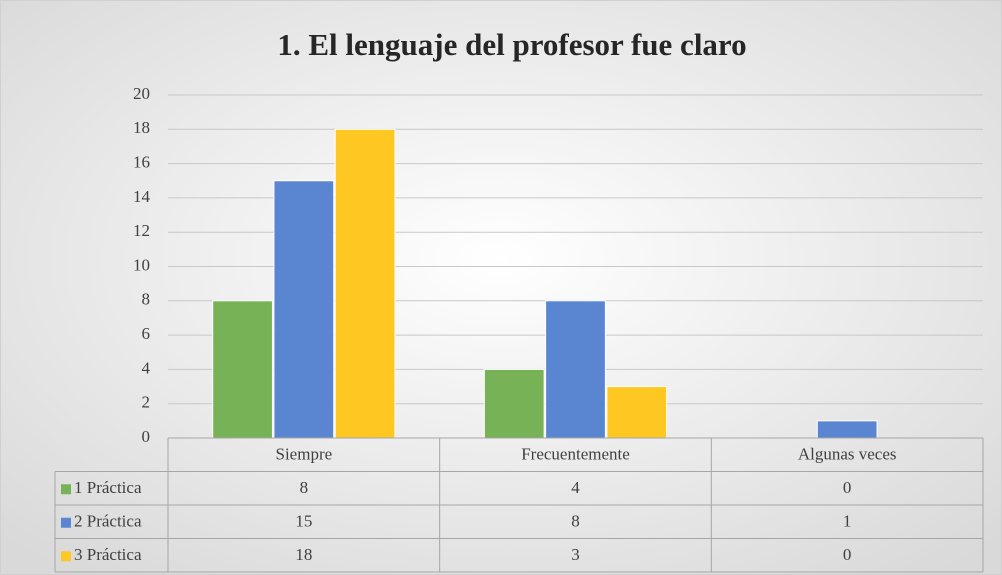 The image size is (1002, 575). Describe the element at coordinates (847, 454) in the screenshot. I see `x-tick-label: Algunas veces` at that location.